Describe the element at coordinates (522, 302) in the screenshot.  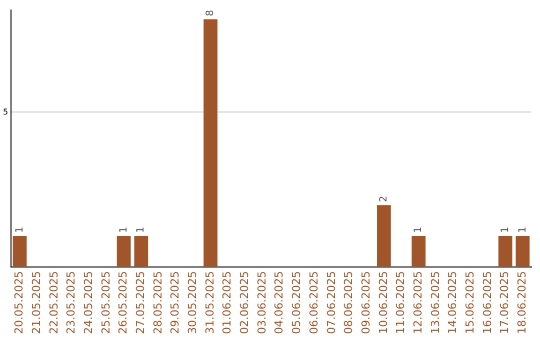
I see `x-tick-label: 18.06.2025` at that location.